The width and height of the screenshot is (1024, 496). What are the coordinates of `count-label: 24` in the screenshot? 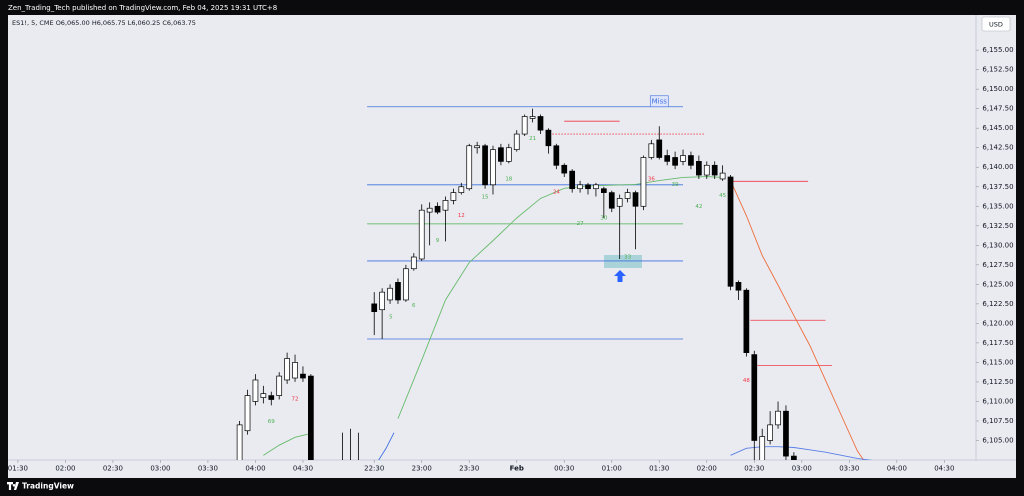 It's located at (556, 193).